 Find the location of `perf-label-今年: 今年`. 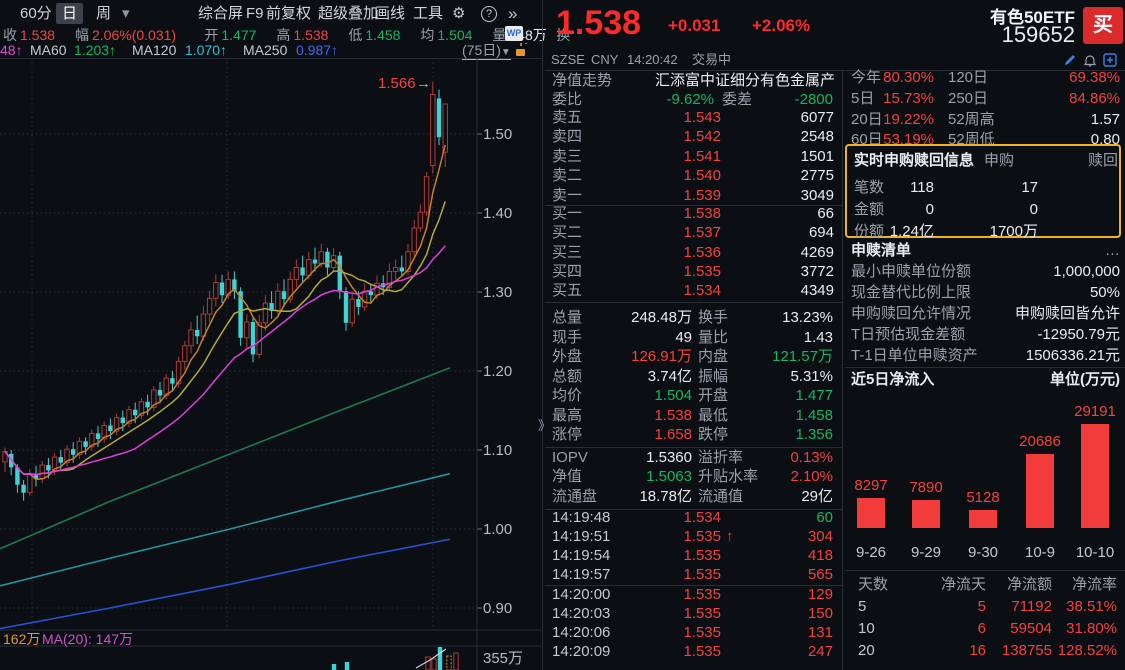

perf-label-今年: 今年 is located at coordinates (866, 77).